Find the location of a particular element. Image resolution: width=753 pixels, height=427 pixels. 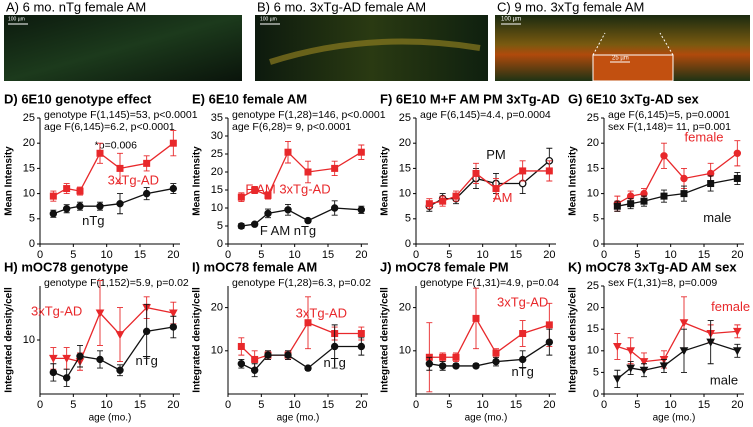

chart-title: F) 6E10 M+F AM PM 3xTg-AD is located at coordinates (470, 98).